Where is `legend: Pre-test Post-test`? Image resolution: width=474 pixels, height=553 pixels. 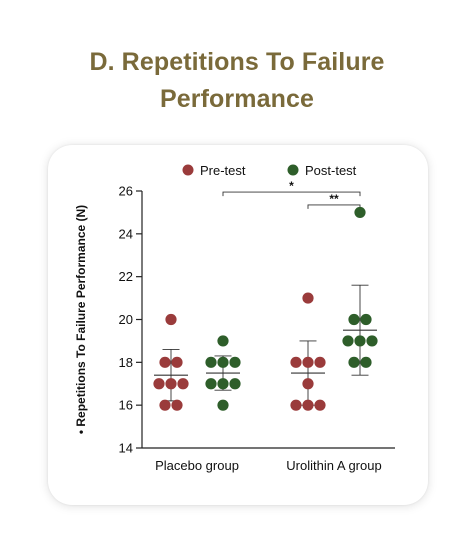 legend: Pre-test Post-test is located at coordinates (269, 170).